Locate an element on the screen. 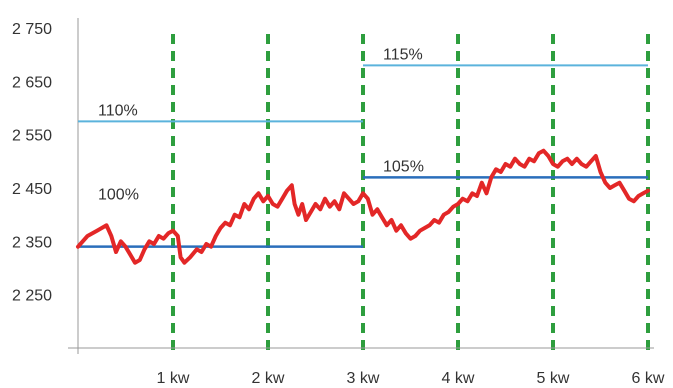 The height and width of the screenshot is (388, 673). y-tick-label: 2 250 is located at coordinates (32, 296).